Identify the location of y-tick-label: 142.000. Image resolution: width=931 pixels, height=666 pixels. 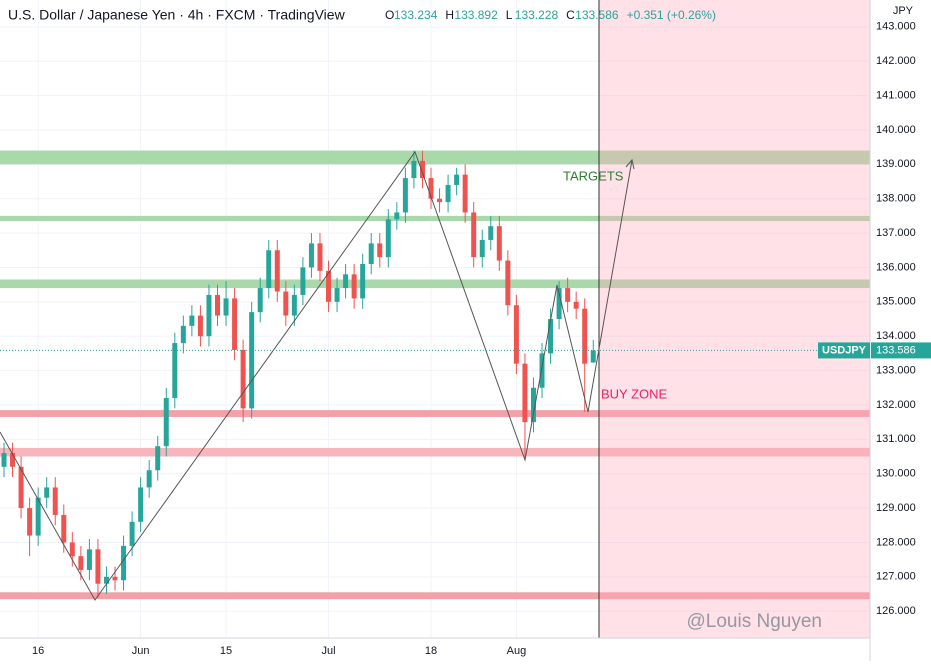
(896, 61).